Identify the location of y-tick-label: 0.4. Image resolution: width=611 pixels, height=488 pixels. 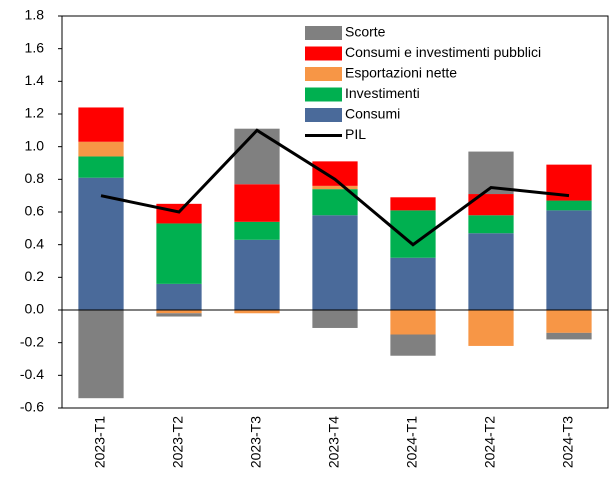
(35, 243).